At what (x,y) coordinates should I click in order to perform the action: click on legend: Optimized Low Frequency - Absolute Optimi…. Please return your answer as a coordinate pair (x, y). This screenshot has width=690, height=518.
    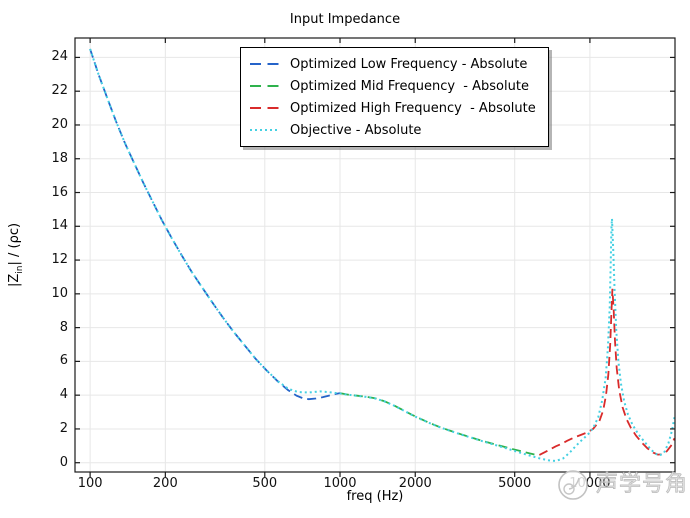
    Looking at the image, I should click on (394, 97).